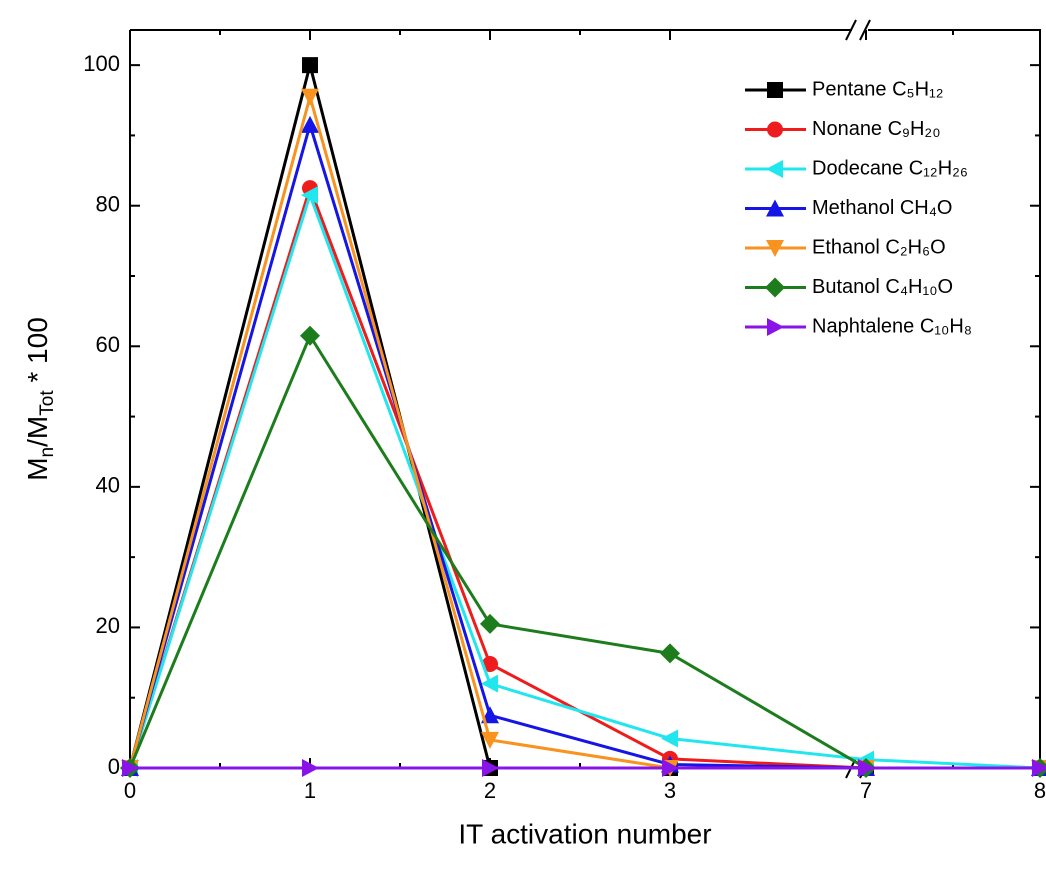 Image resolution: width=1046 pixels, height=875 pixels. Describe the element at coordinates (882, 208) in the screenshot. I see `legend-label: Methanol CH₄O` at that location.